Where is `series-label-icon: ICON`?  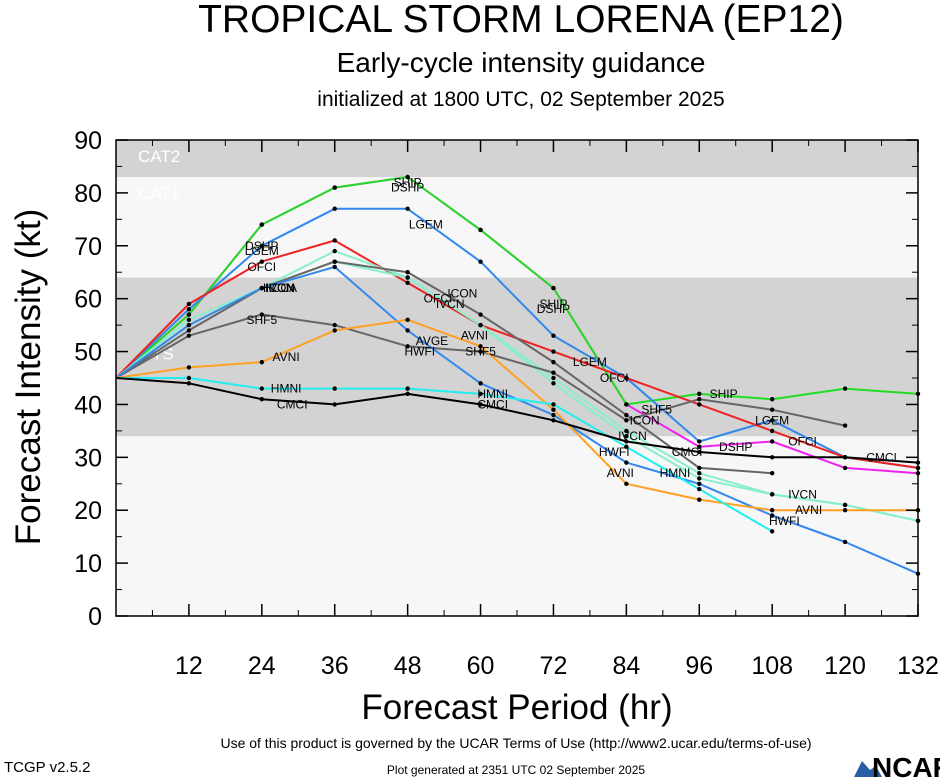 series-label-icon: ICON is located at coordinates (645, 420).